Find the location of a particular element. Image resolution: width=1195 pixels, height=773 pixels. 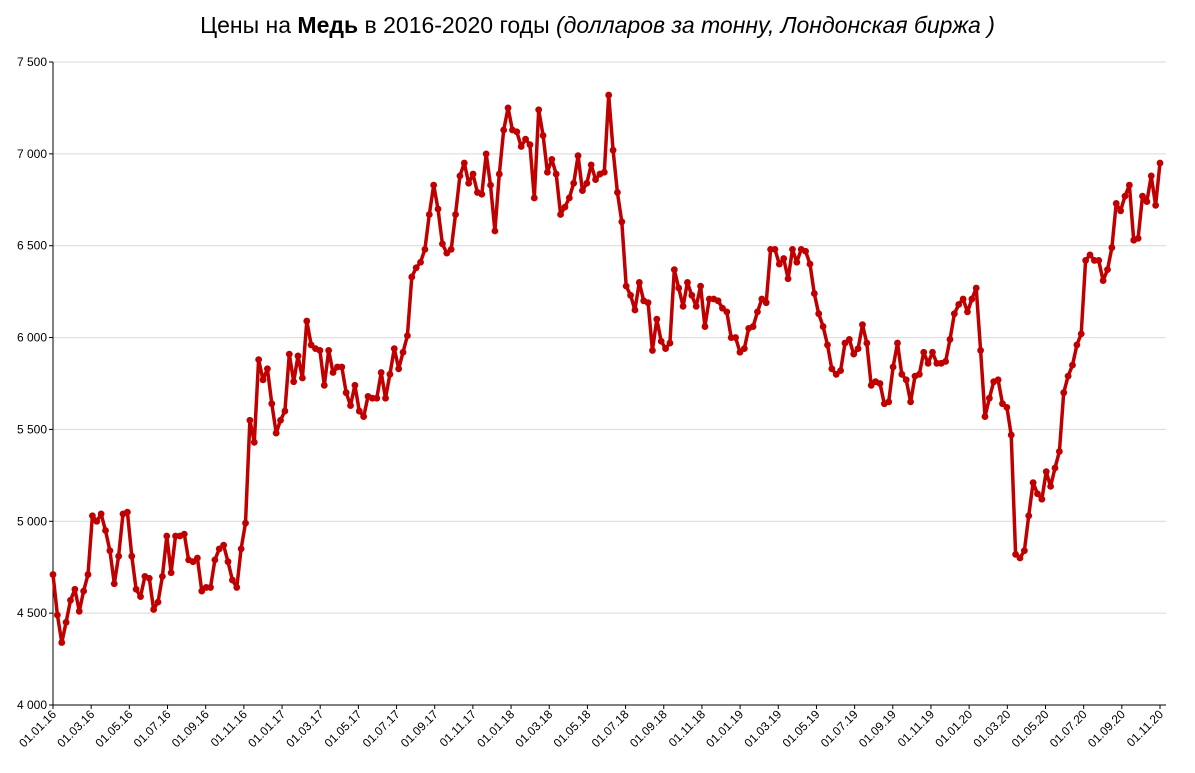

x-tick-label: 01.11.18 is located at coordinates (687, 728).